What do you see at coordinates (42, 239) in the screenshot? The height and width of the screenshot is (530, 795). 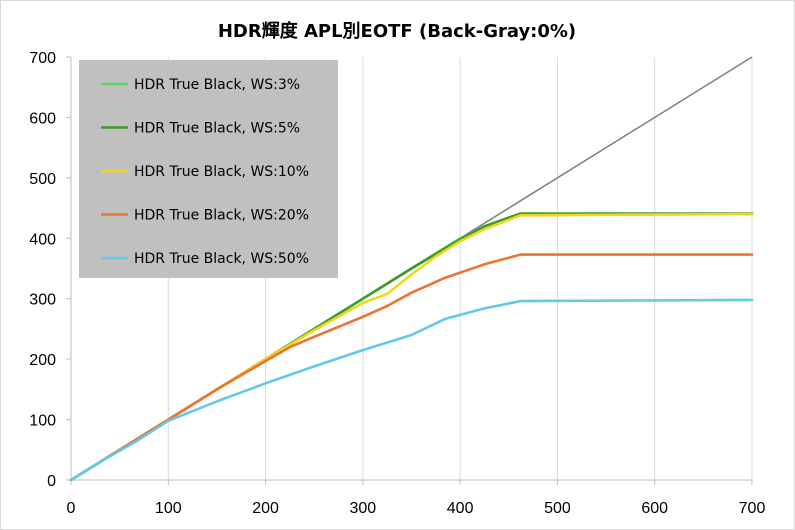 I see `y-tick-label: 400` at bounding box center [42, 239].